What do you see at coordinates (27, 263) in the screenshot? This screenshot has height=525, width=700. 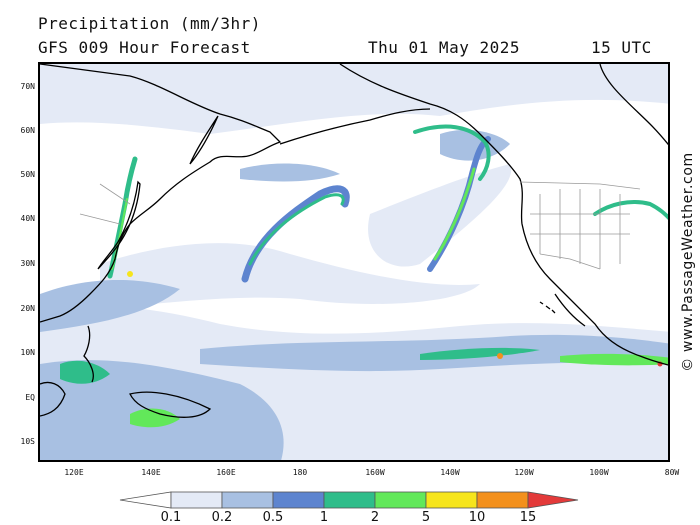 I see `lat-label: 30N` at bounding box center [27, 263].